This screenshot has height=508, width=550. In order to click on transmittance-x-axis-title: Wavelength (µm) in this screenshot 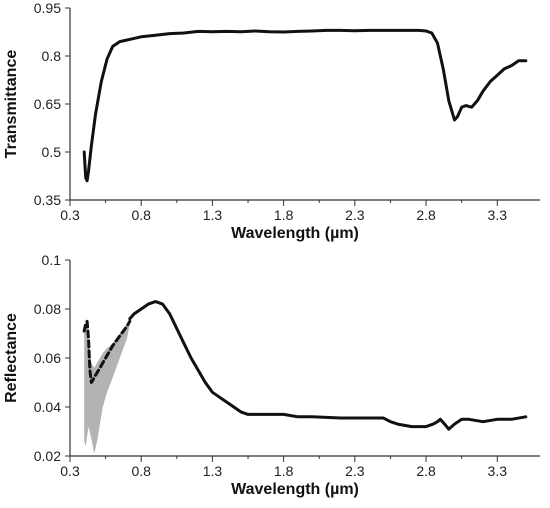, I will do `click(295, 233)`.